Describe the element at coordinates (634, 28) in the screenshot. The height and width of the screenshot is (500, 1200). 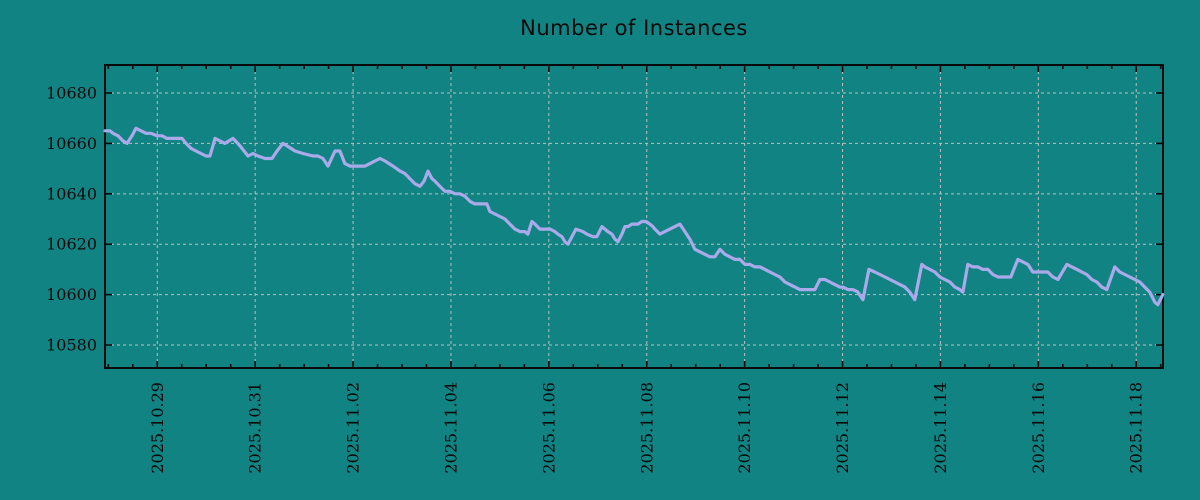
I see `chart-title: Number of Instances` at that location.